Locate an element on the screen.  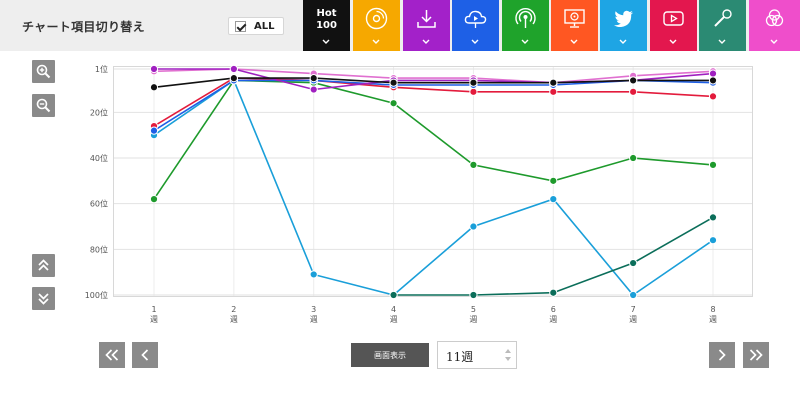
youtube-icon is located at coordinates (673, 18).